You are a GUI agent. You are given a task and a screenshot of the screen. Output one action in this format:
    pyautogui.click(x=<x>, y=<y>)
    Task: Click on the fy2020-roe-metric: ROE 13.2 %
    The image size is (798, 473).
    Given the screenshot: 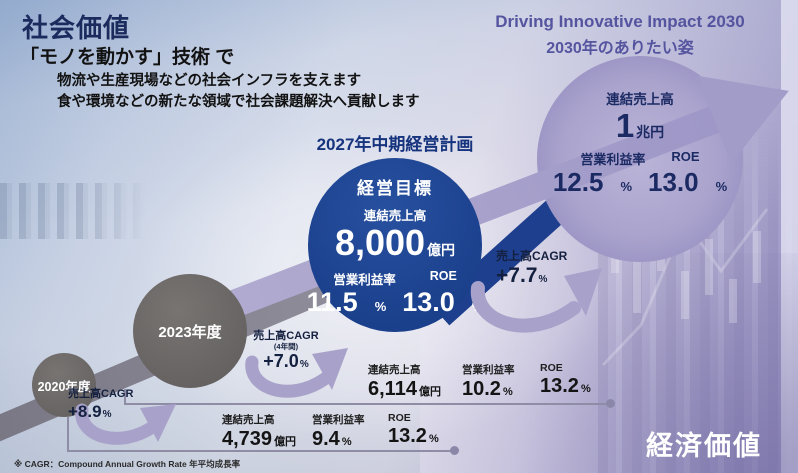 What is the action you would take?
    pyautogui.click(x=413, y=429)
    